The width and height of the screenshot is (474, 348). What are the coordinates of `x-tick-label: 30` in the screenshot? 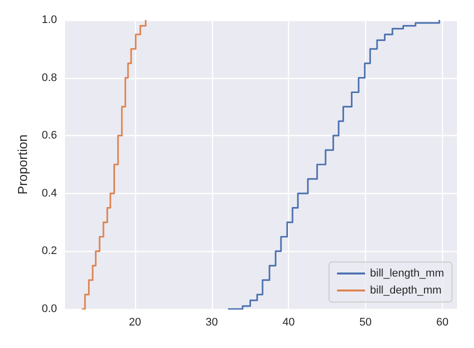 It's located at (212, 322).